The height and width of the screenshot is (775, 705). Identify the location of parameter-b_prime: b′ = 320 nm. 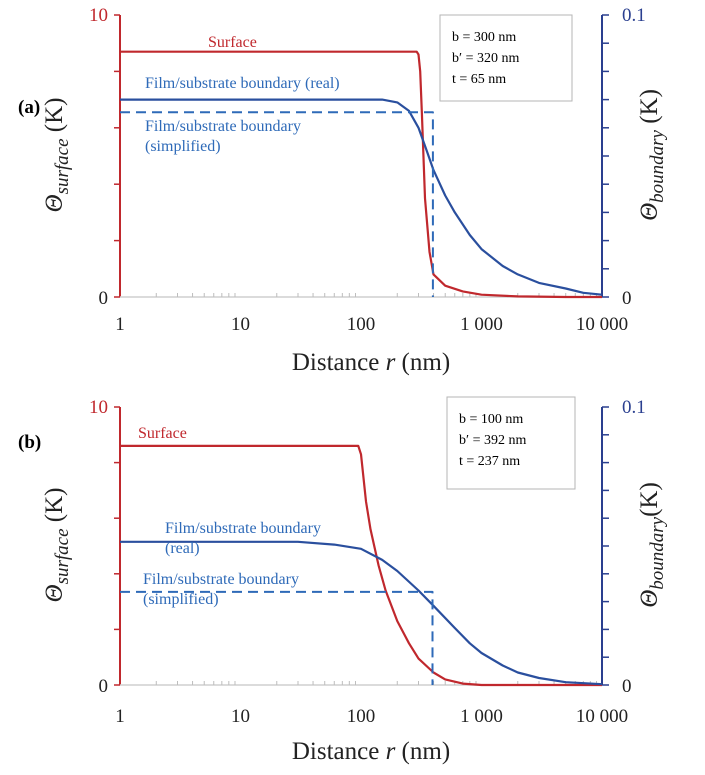
(485, 58).